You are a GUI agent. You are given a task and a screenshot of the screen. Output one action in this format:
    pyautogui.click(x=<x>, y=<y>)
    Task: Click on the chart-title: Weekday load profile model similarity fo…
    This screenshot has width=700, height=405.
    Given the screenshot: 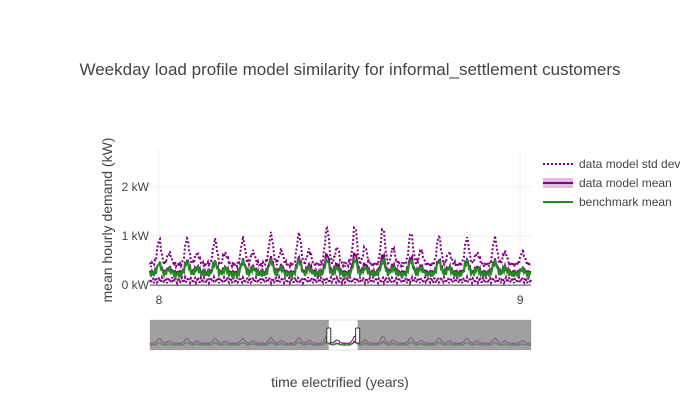 What is the action you would take?
    pyautogui.click(x=349, y=69)
    